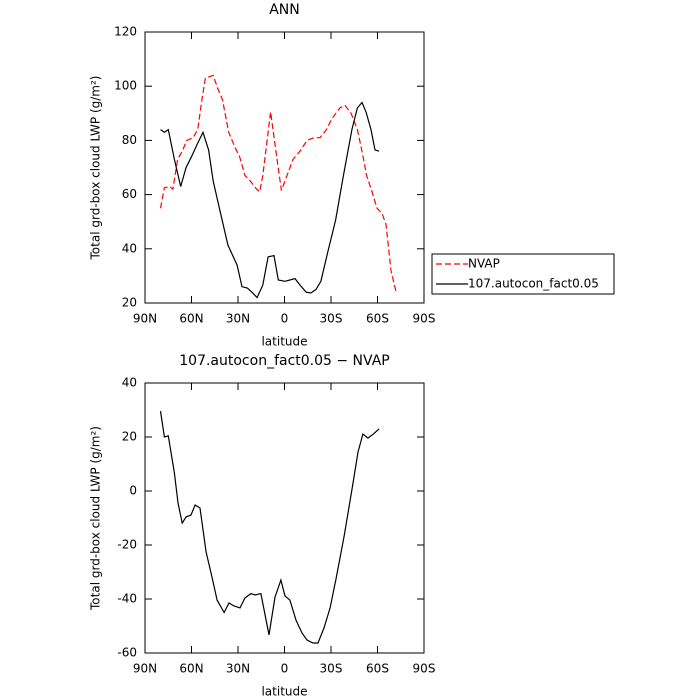 The height and width of the screenshot is (700, 700). Describe the element at coordinates (127, 653) in the screenshot. I see `y-tick-label: -60` at that location.